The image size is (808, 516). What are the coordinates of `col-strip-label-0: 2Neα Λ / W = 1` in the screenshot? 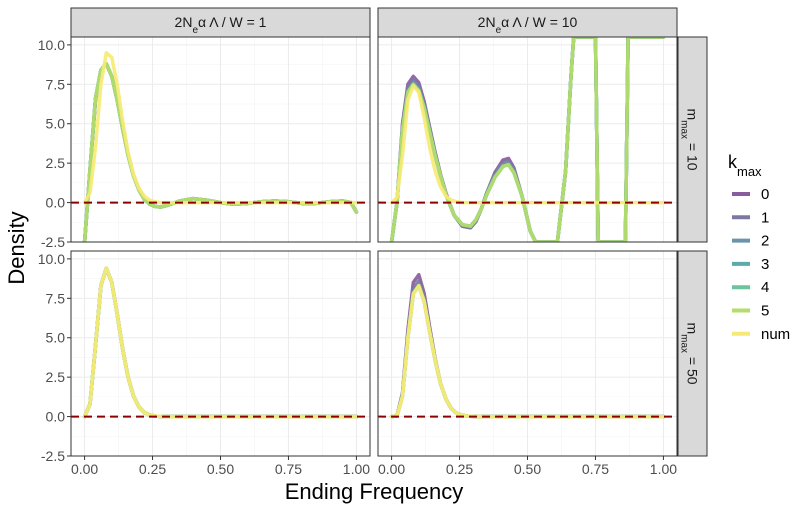 It's located at (221, 25).